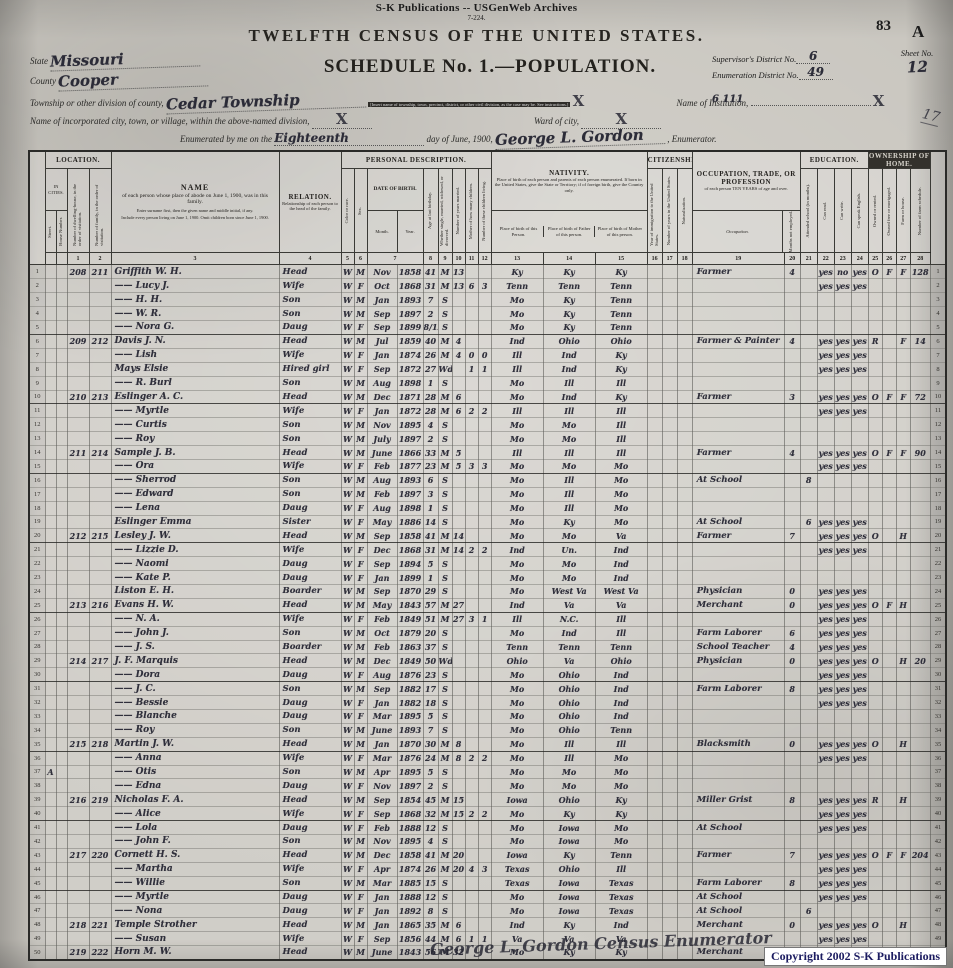  Describe the element at coordinates (569, 827) in the screenshot. I see `cell-pf: Iowa` at that location.